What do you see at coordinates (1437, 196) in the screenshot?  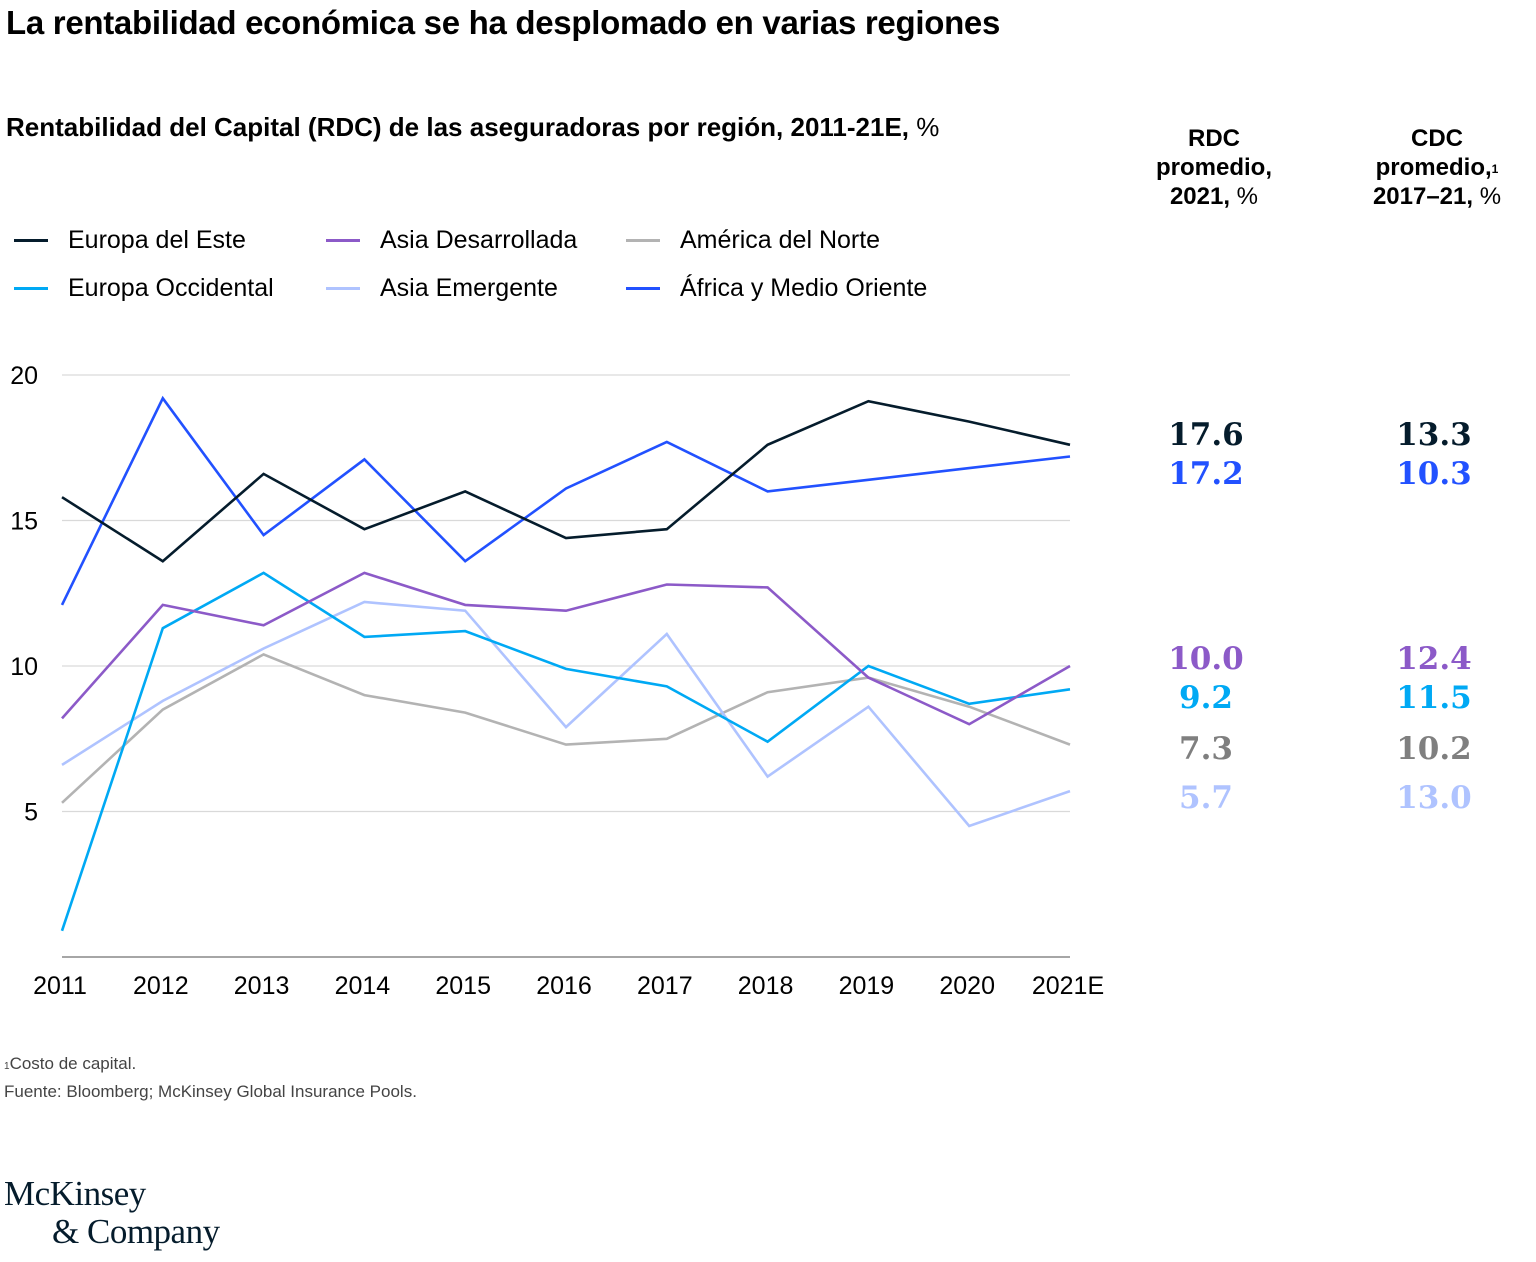 I see `cdc-header-line3: 2017–21, %` at bounding box center [1437, 196].